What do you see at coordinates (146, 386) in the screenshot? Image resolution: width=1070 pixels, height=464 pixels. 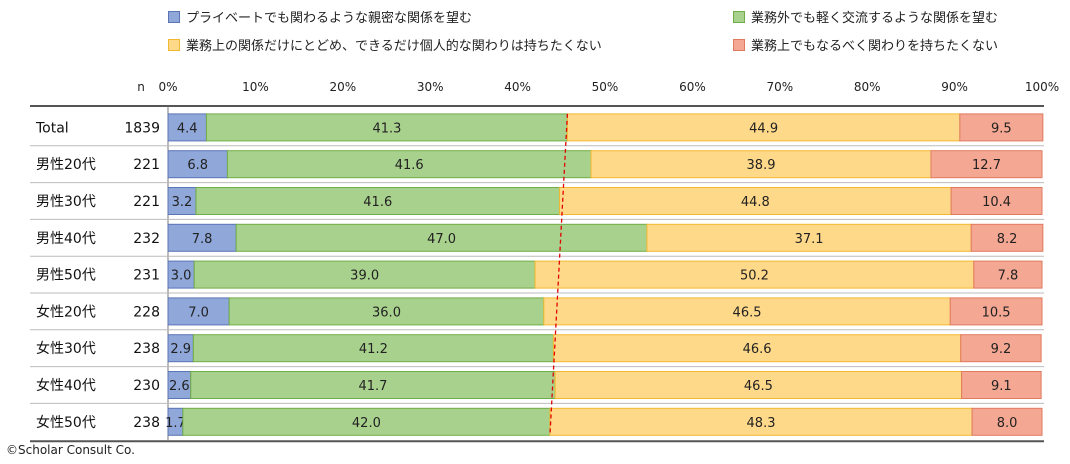 I see `row-n-value: 230` at bounding box center [146, 386].